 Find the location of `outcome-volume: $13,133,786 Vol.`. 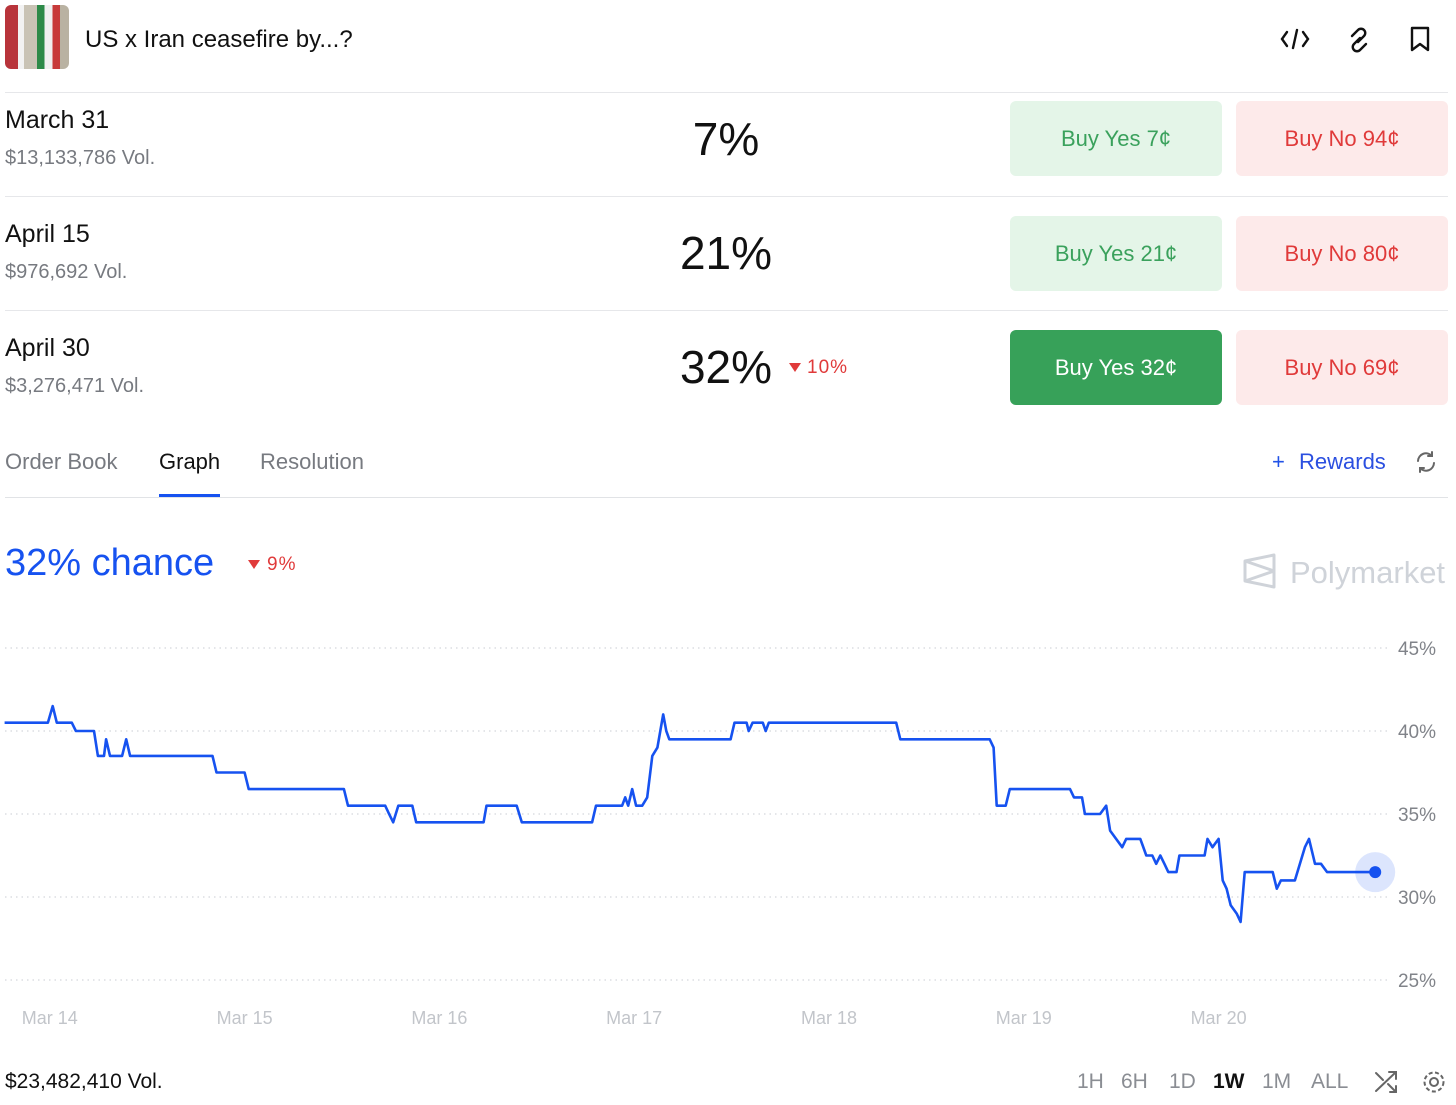

outcome-volume: $13,133,786 Vol. is located at coordinates (80, 158).